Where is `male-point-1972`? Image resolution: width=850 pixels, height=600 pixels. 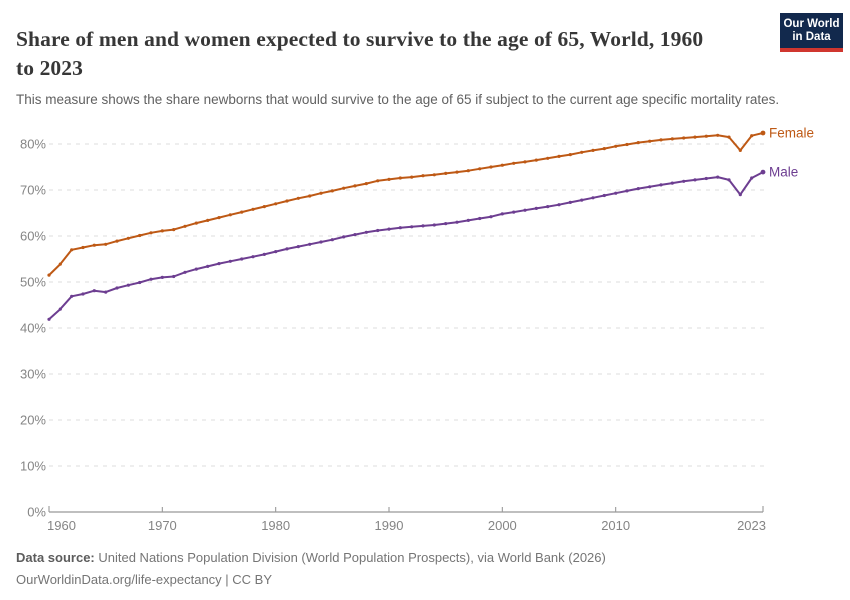
male-point-1972 is located at coordinates (185, 272).